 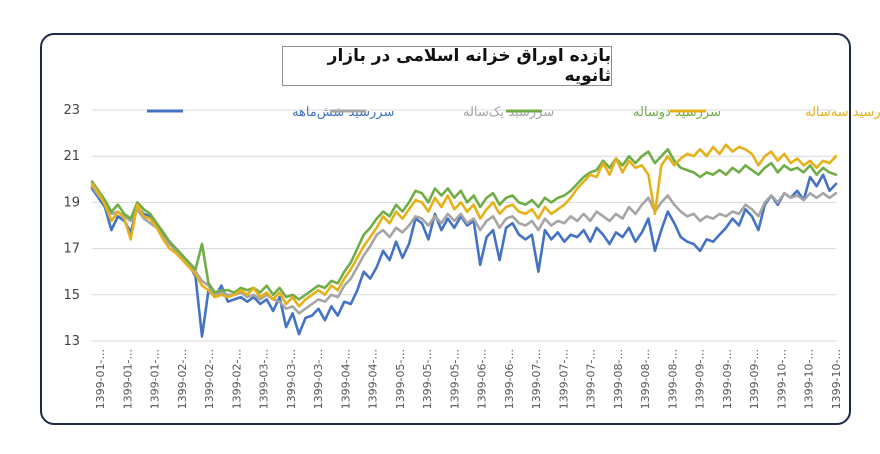 I want to click on y-tick-label: 19, so click(x=71, y=202).